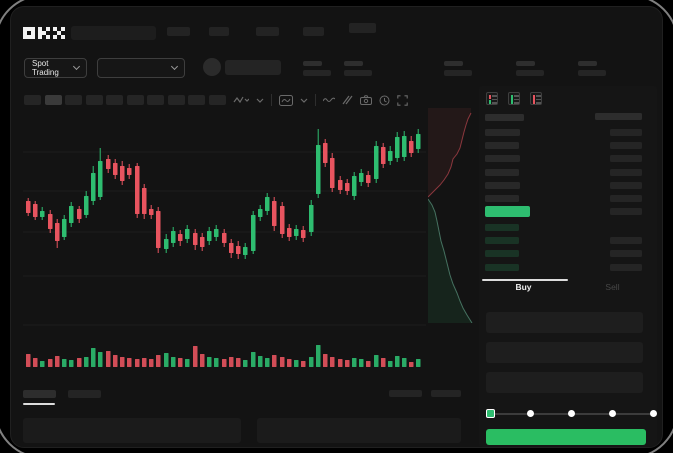 The height and width of the screenshot is (453, 673). What do you see at coordinates (566, 437) in the screenshot?
I see `buy-submit-button` at bounding box center [566, 437].